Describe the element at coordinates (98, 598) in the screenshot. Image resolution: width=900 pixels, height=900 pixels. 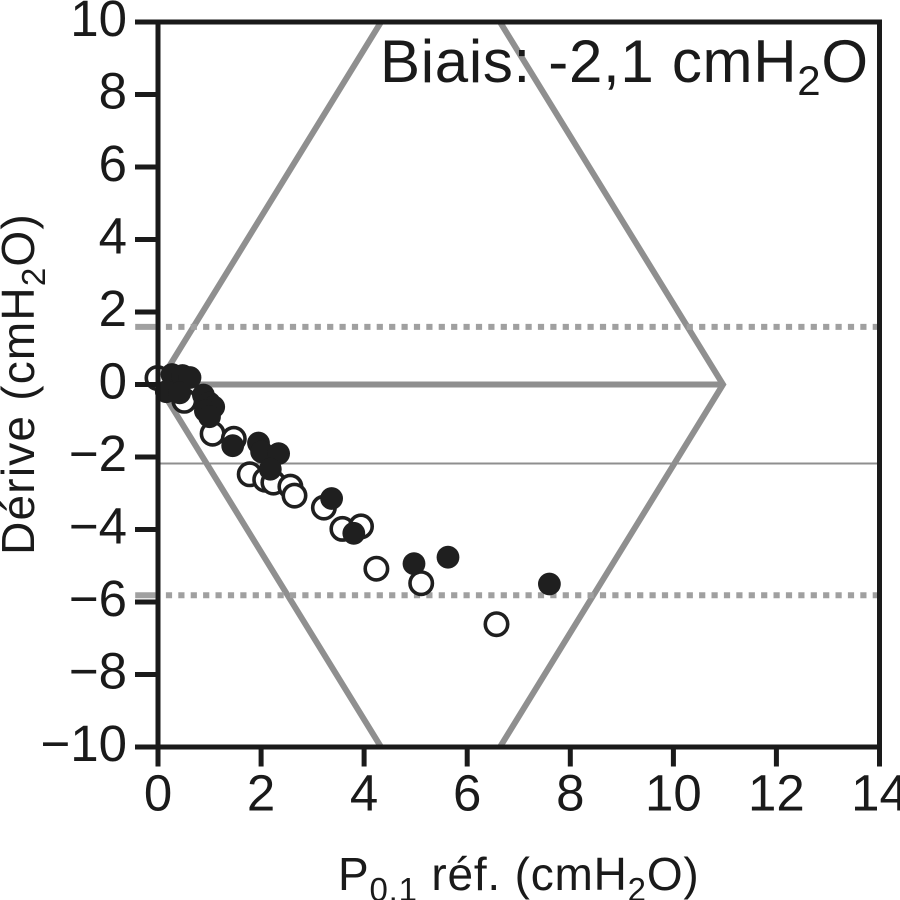
I see `svg-text: −6` at that location.